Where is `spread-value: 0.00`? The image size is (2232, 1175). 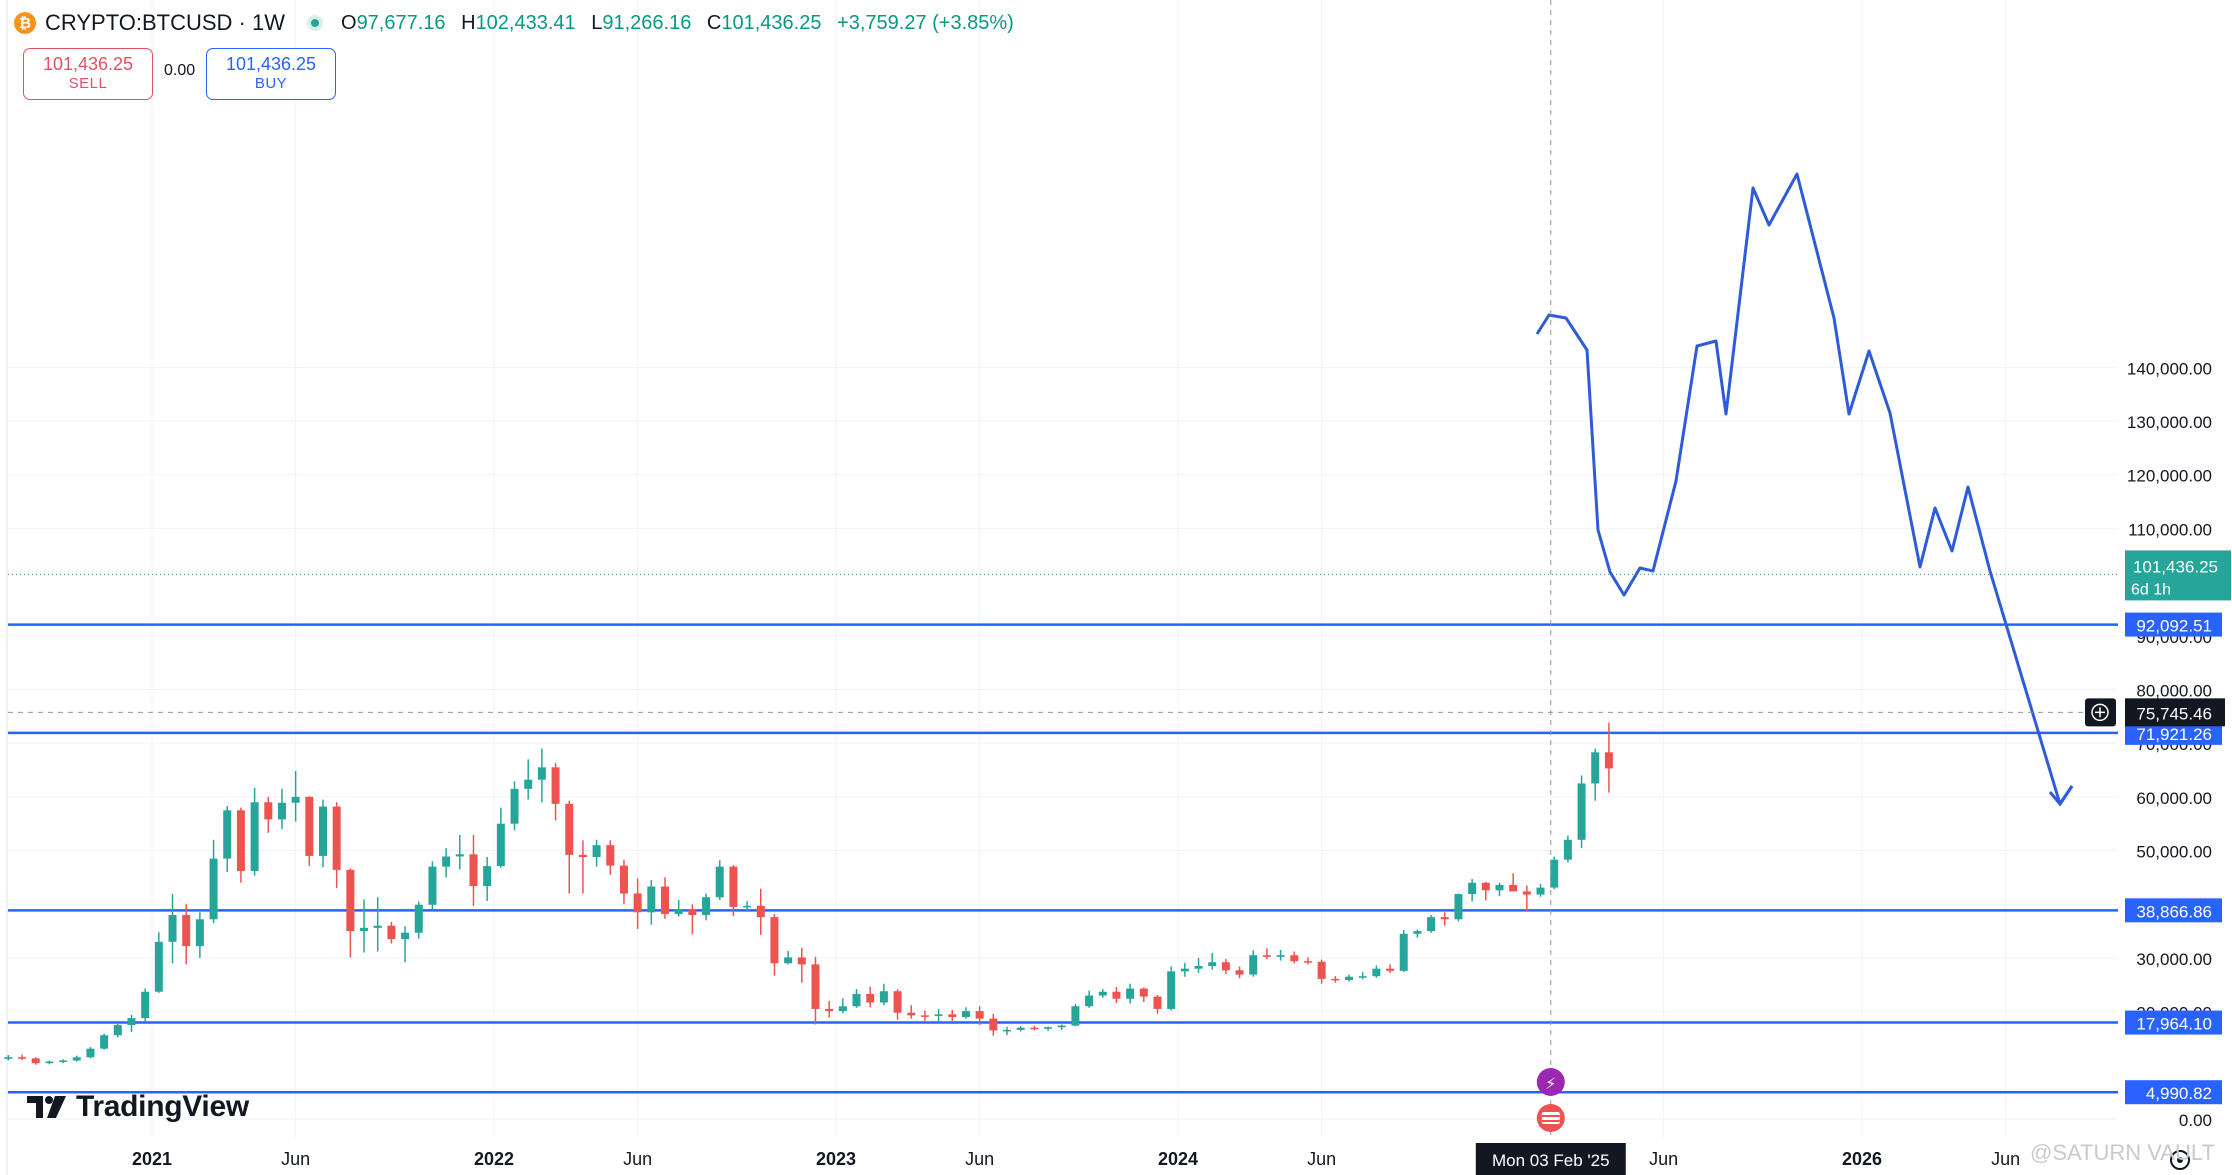
spread-value: 0.00 is located at coordinates (180, 70).